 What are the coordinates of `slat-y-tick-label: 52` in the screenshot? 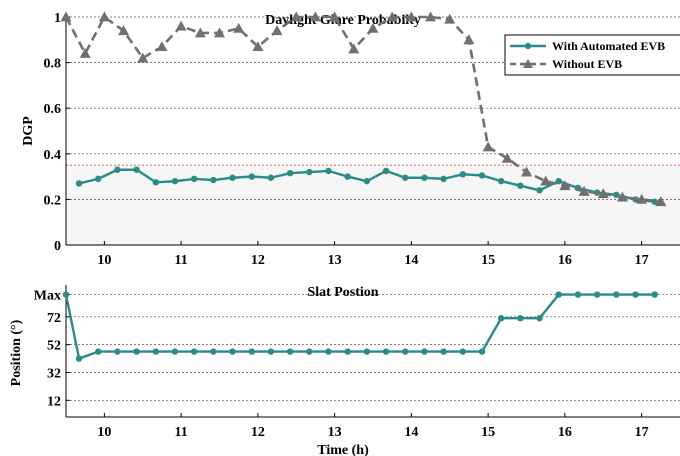 It's located at (54, 346).